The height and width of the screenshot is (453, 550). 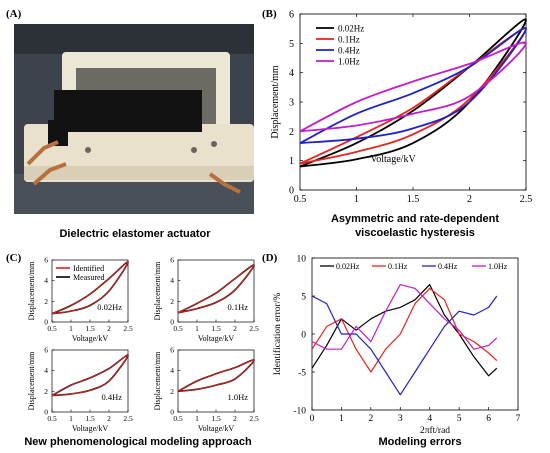 I want to click on panel-d-label: (D), so click(x=270, y=258).